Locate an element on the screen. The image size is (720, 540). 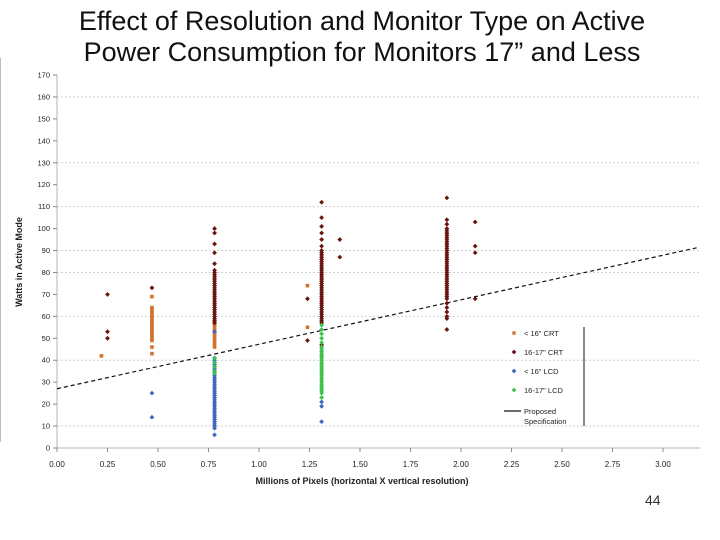
y-tick-label: 110 is located at coordinates (44, 206).